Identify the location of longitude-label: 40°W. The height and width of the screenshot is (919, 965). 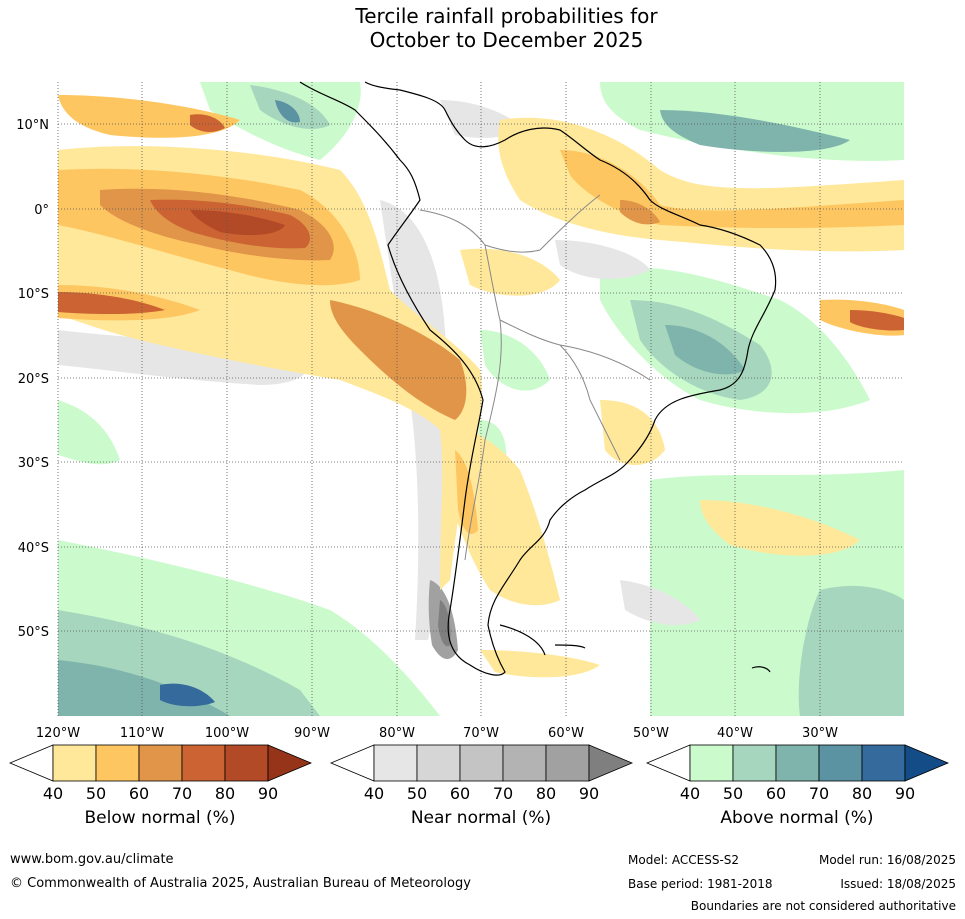
(735, 733).